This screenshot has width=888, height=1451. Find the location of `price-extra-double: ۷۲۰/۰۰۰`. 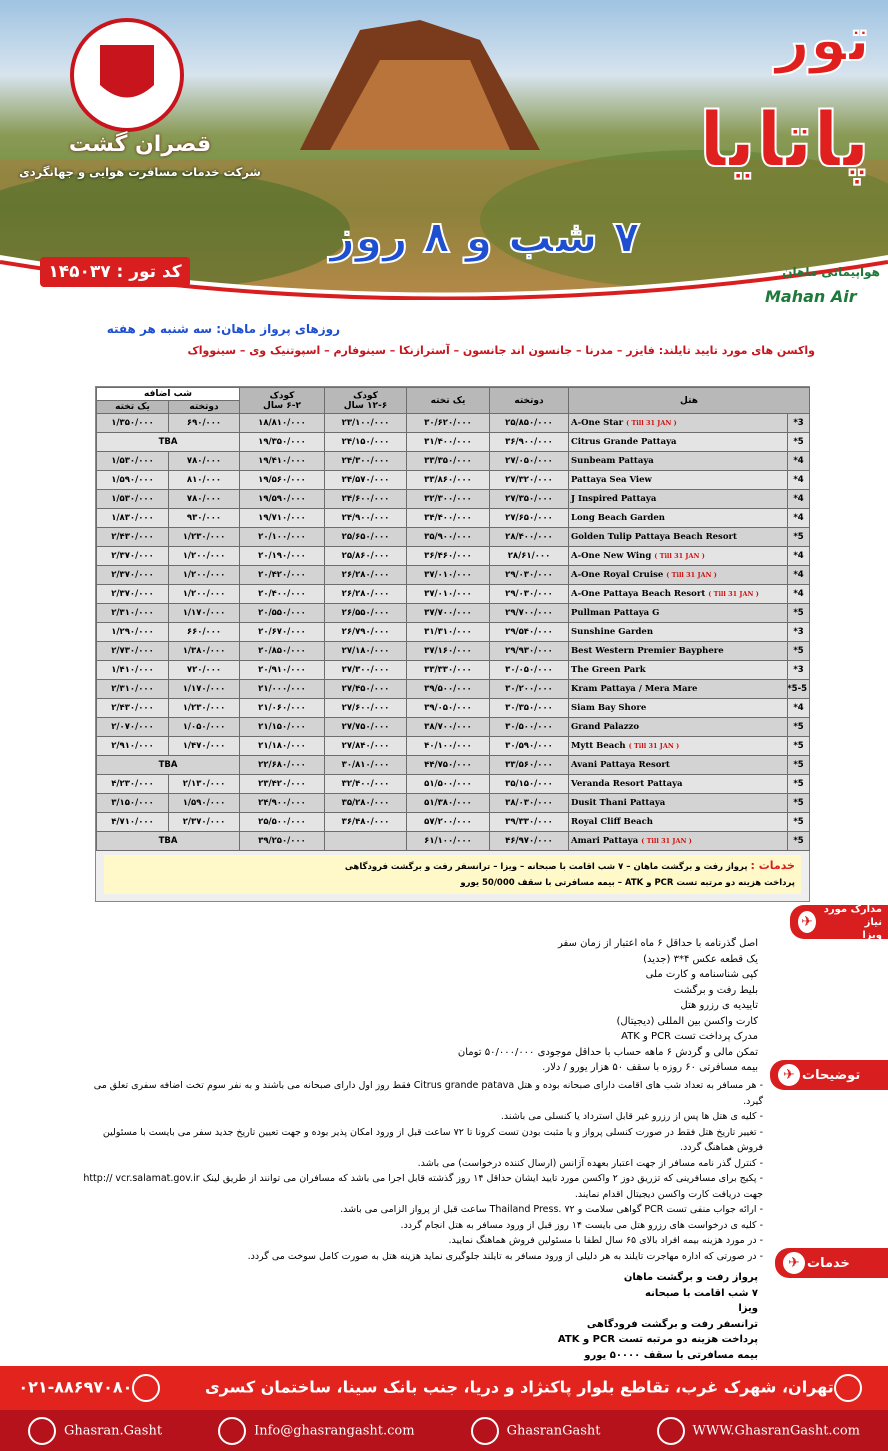

price-extra-double: ۷۲۰/۰۰۰ is located at coordinates (204, 670).